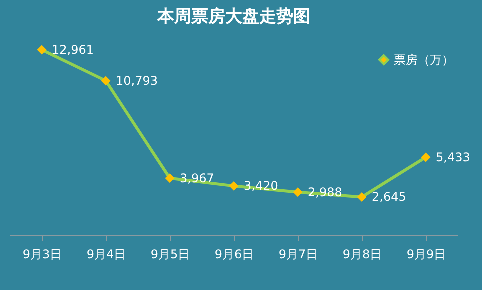 Image resolution: width=482 pixels, height=290 pixels. I want to click on data-label: 3,420, so click(261, 186).